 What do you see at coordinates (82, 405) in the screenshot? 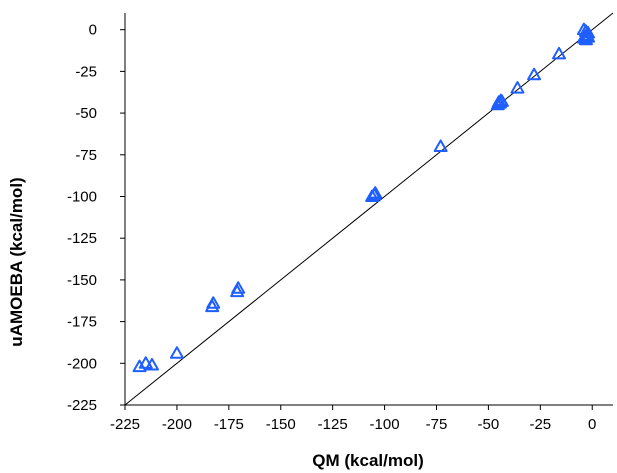
I see `y-tick-label: -225` at bounding box center [82, 405].